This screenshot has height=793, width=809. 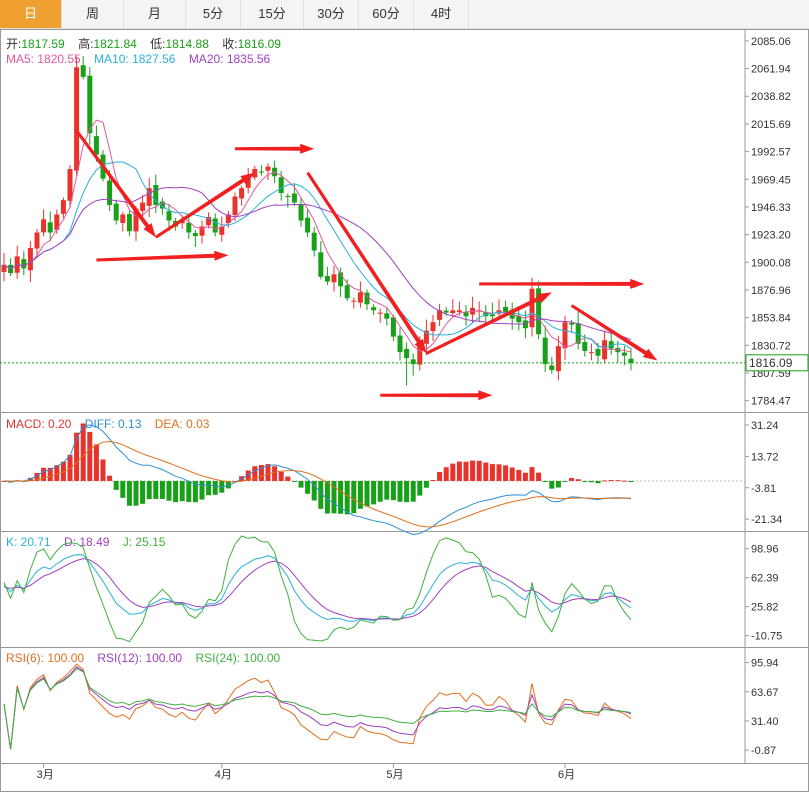 What do you see at coordinates (765, 426) in the screenshot?
I see `macd-tick-label: 31.24` at bounding box center [765, 426].